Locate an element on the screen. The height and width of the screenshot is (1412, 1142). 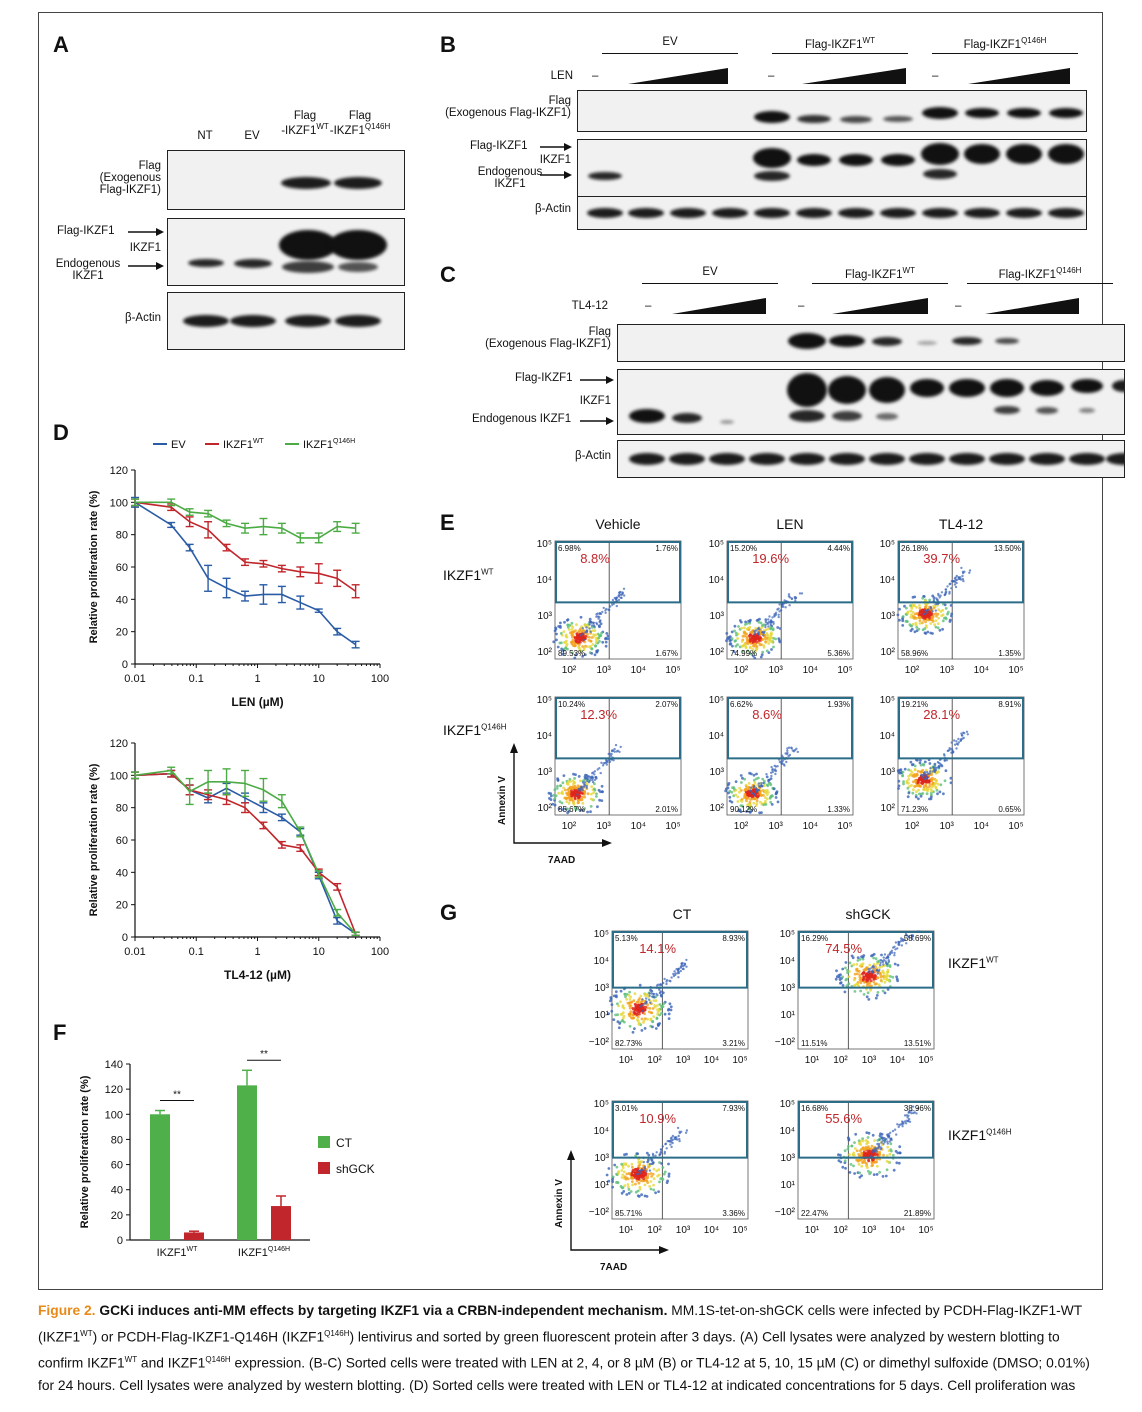
legend-swatch is located at coordinates (324, 1142).